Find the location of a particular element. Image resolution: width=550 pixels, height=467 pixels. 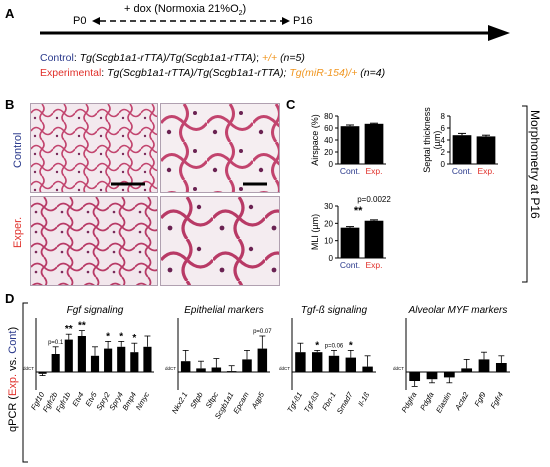

p-value: p=0.1 is located at coordinates (56, 343).